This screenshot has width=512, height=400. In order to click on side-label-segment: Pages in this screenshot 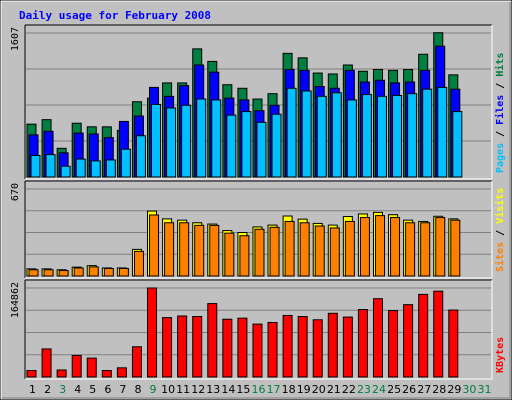, I will do `click(500, 158)`.